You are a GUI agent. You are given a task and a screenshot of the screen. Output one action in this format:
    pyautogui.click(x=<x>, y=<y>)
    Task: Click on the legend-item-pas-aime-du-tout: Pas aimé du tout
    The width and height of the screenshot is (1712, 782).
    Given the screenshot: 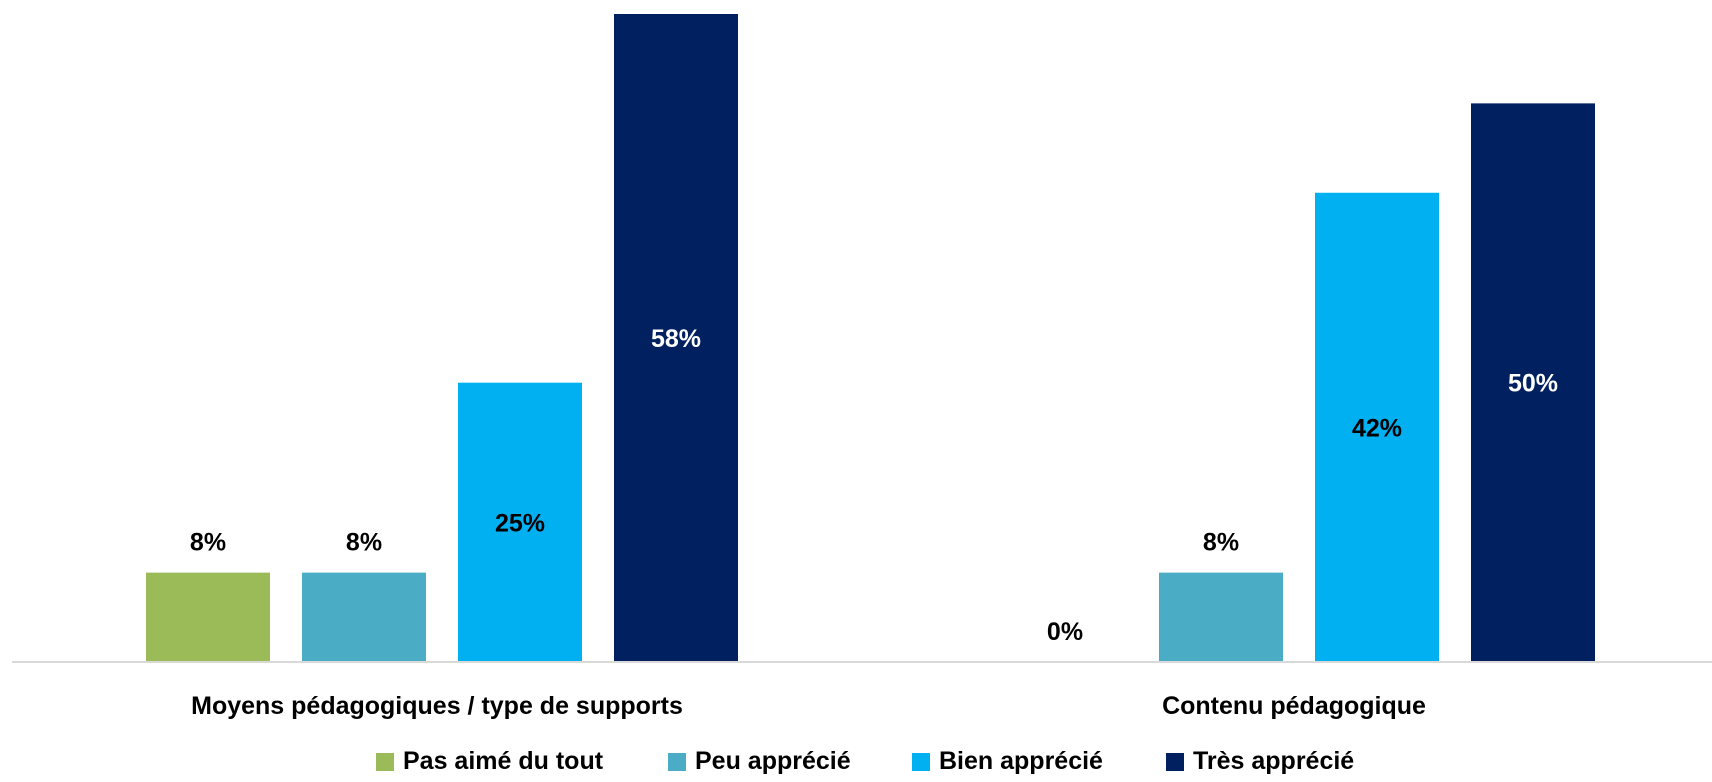 What is the action you would take?
    pyautogui.click(x=490, y=761)
    